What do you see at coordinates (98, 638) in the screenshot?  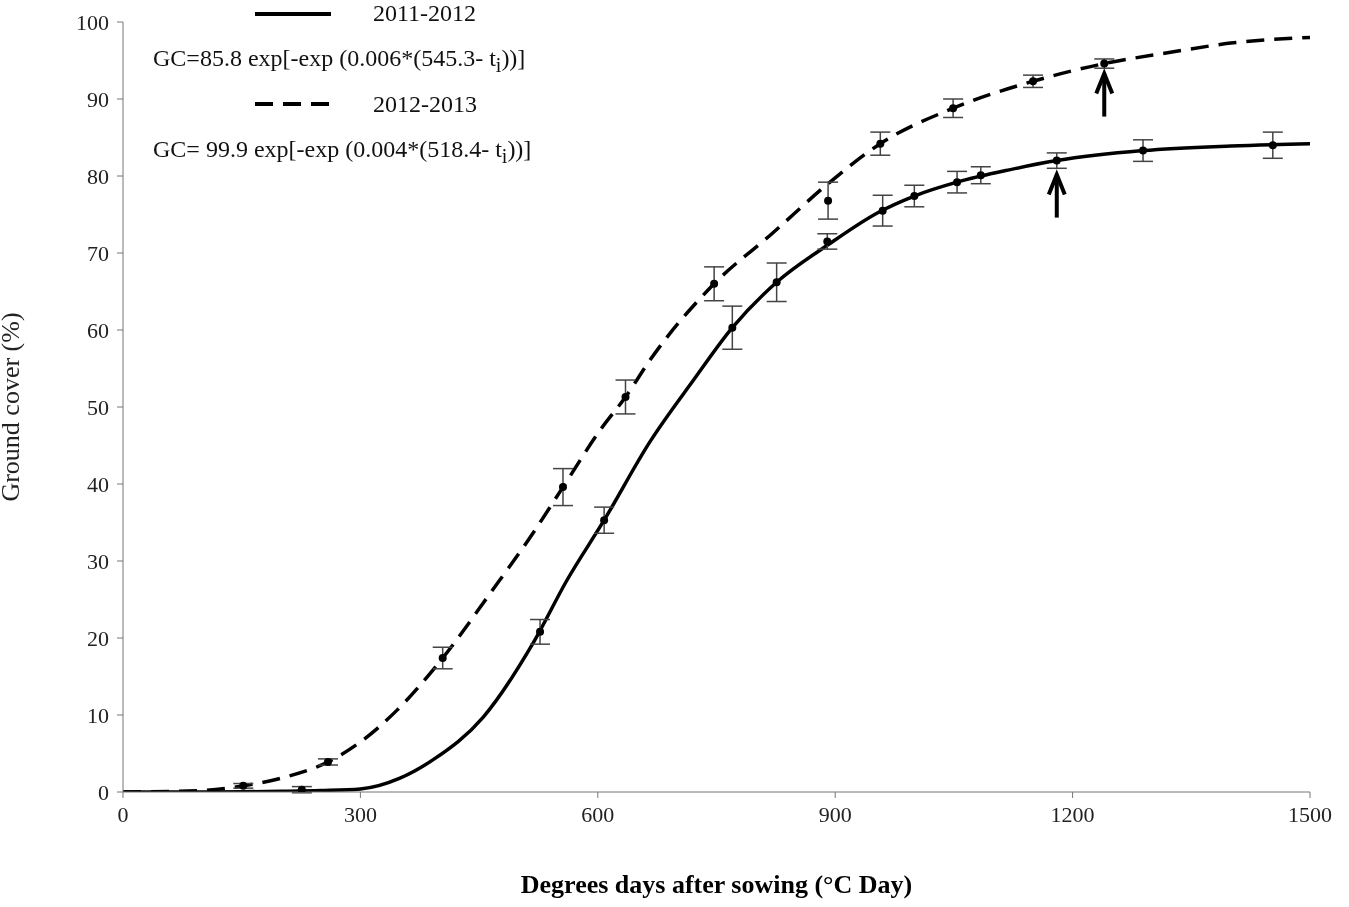 I see `y-tick-label: 20` at bounding box center [98, 638].